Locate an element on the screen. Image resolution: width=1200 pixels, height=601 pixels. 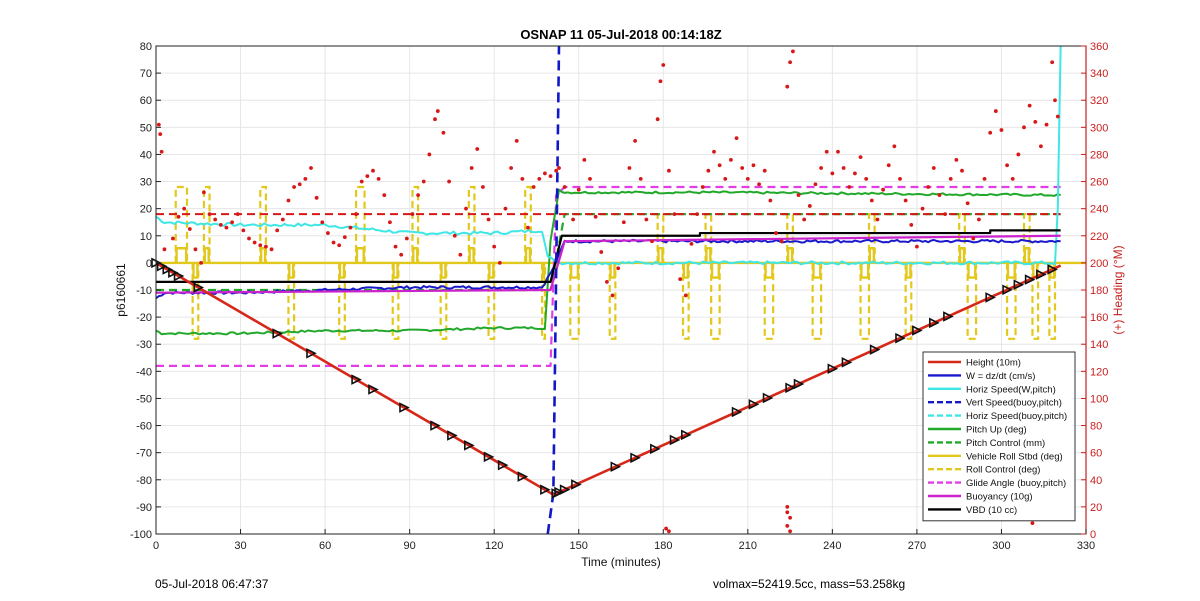
x-tick-label: 60 is located at coordinates (325, 546).